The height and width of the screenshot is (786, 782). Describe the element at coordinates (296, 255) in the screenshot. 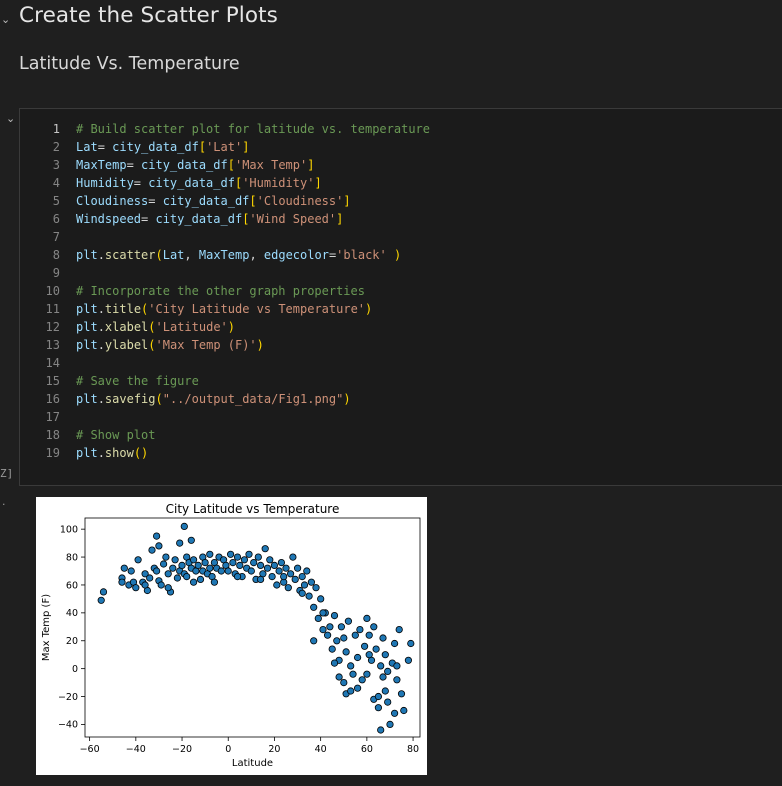

I see `code-token: edgecolor` at that location.